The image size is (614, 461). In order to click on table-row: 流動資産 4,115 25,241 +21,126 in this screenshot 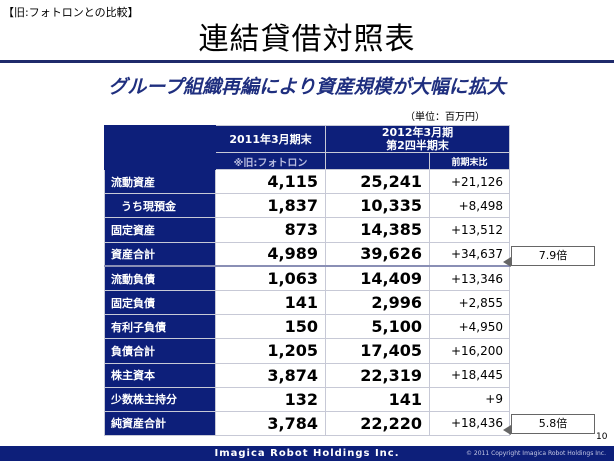, I will do `click(307, 181)`.